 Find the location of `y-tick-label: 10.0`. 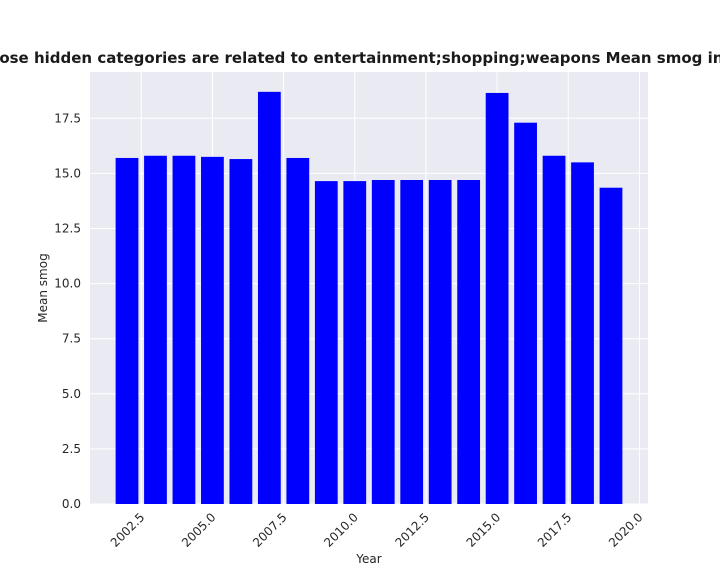

y-tick-label: 10.0 is located at coordinates (67, 284).